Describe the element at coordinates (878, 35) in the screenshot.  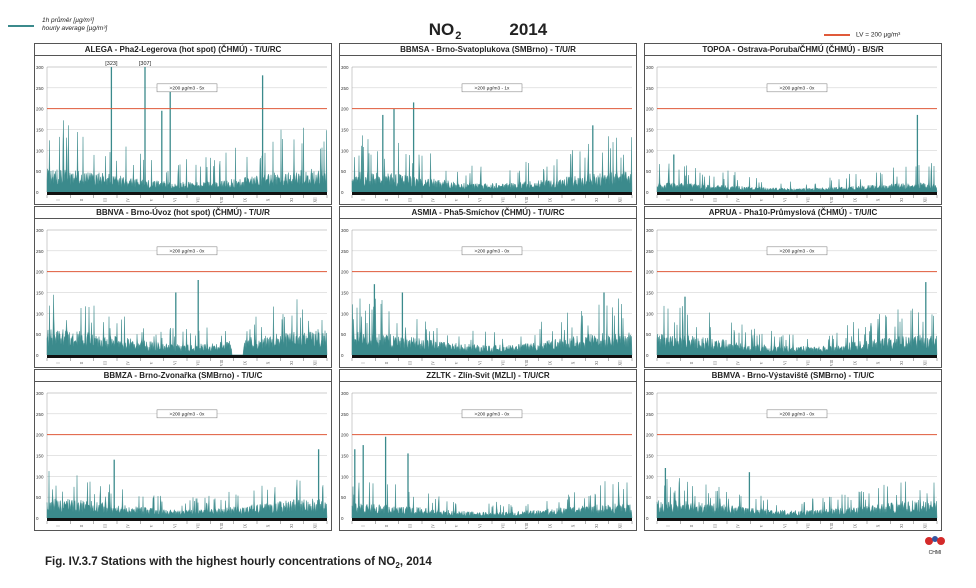
I see `legend-limit-label: LV = 200 µg/m³` at that location.